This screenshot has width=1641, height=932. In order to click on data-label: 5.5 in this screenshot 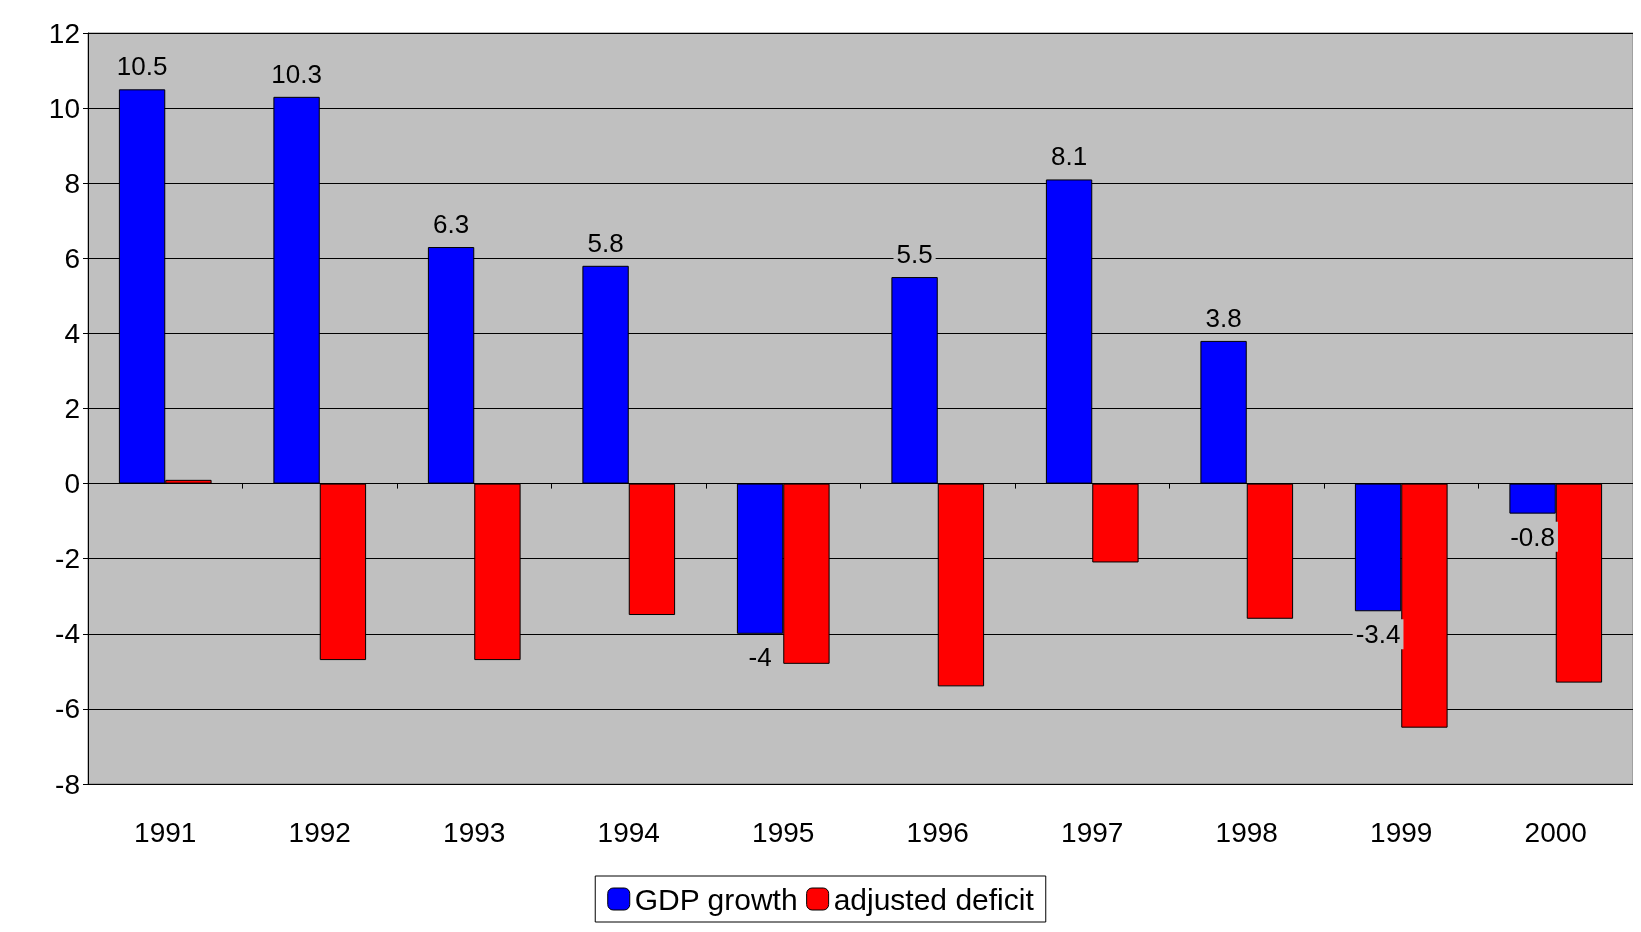, I will do `click(914, 254)`.